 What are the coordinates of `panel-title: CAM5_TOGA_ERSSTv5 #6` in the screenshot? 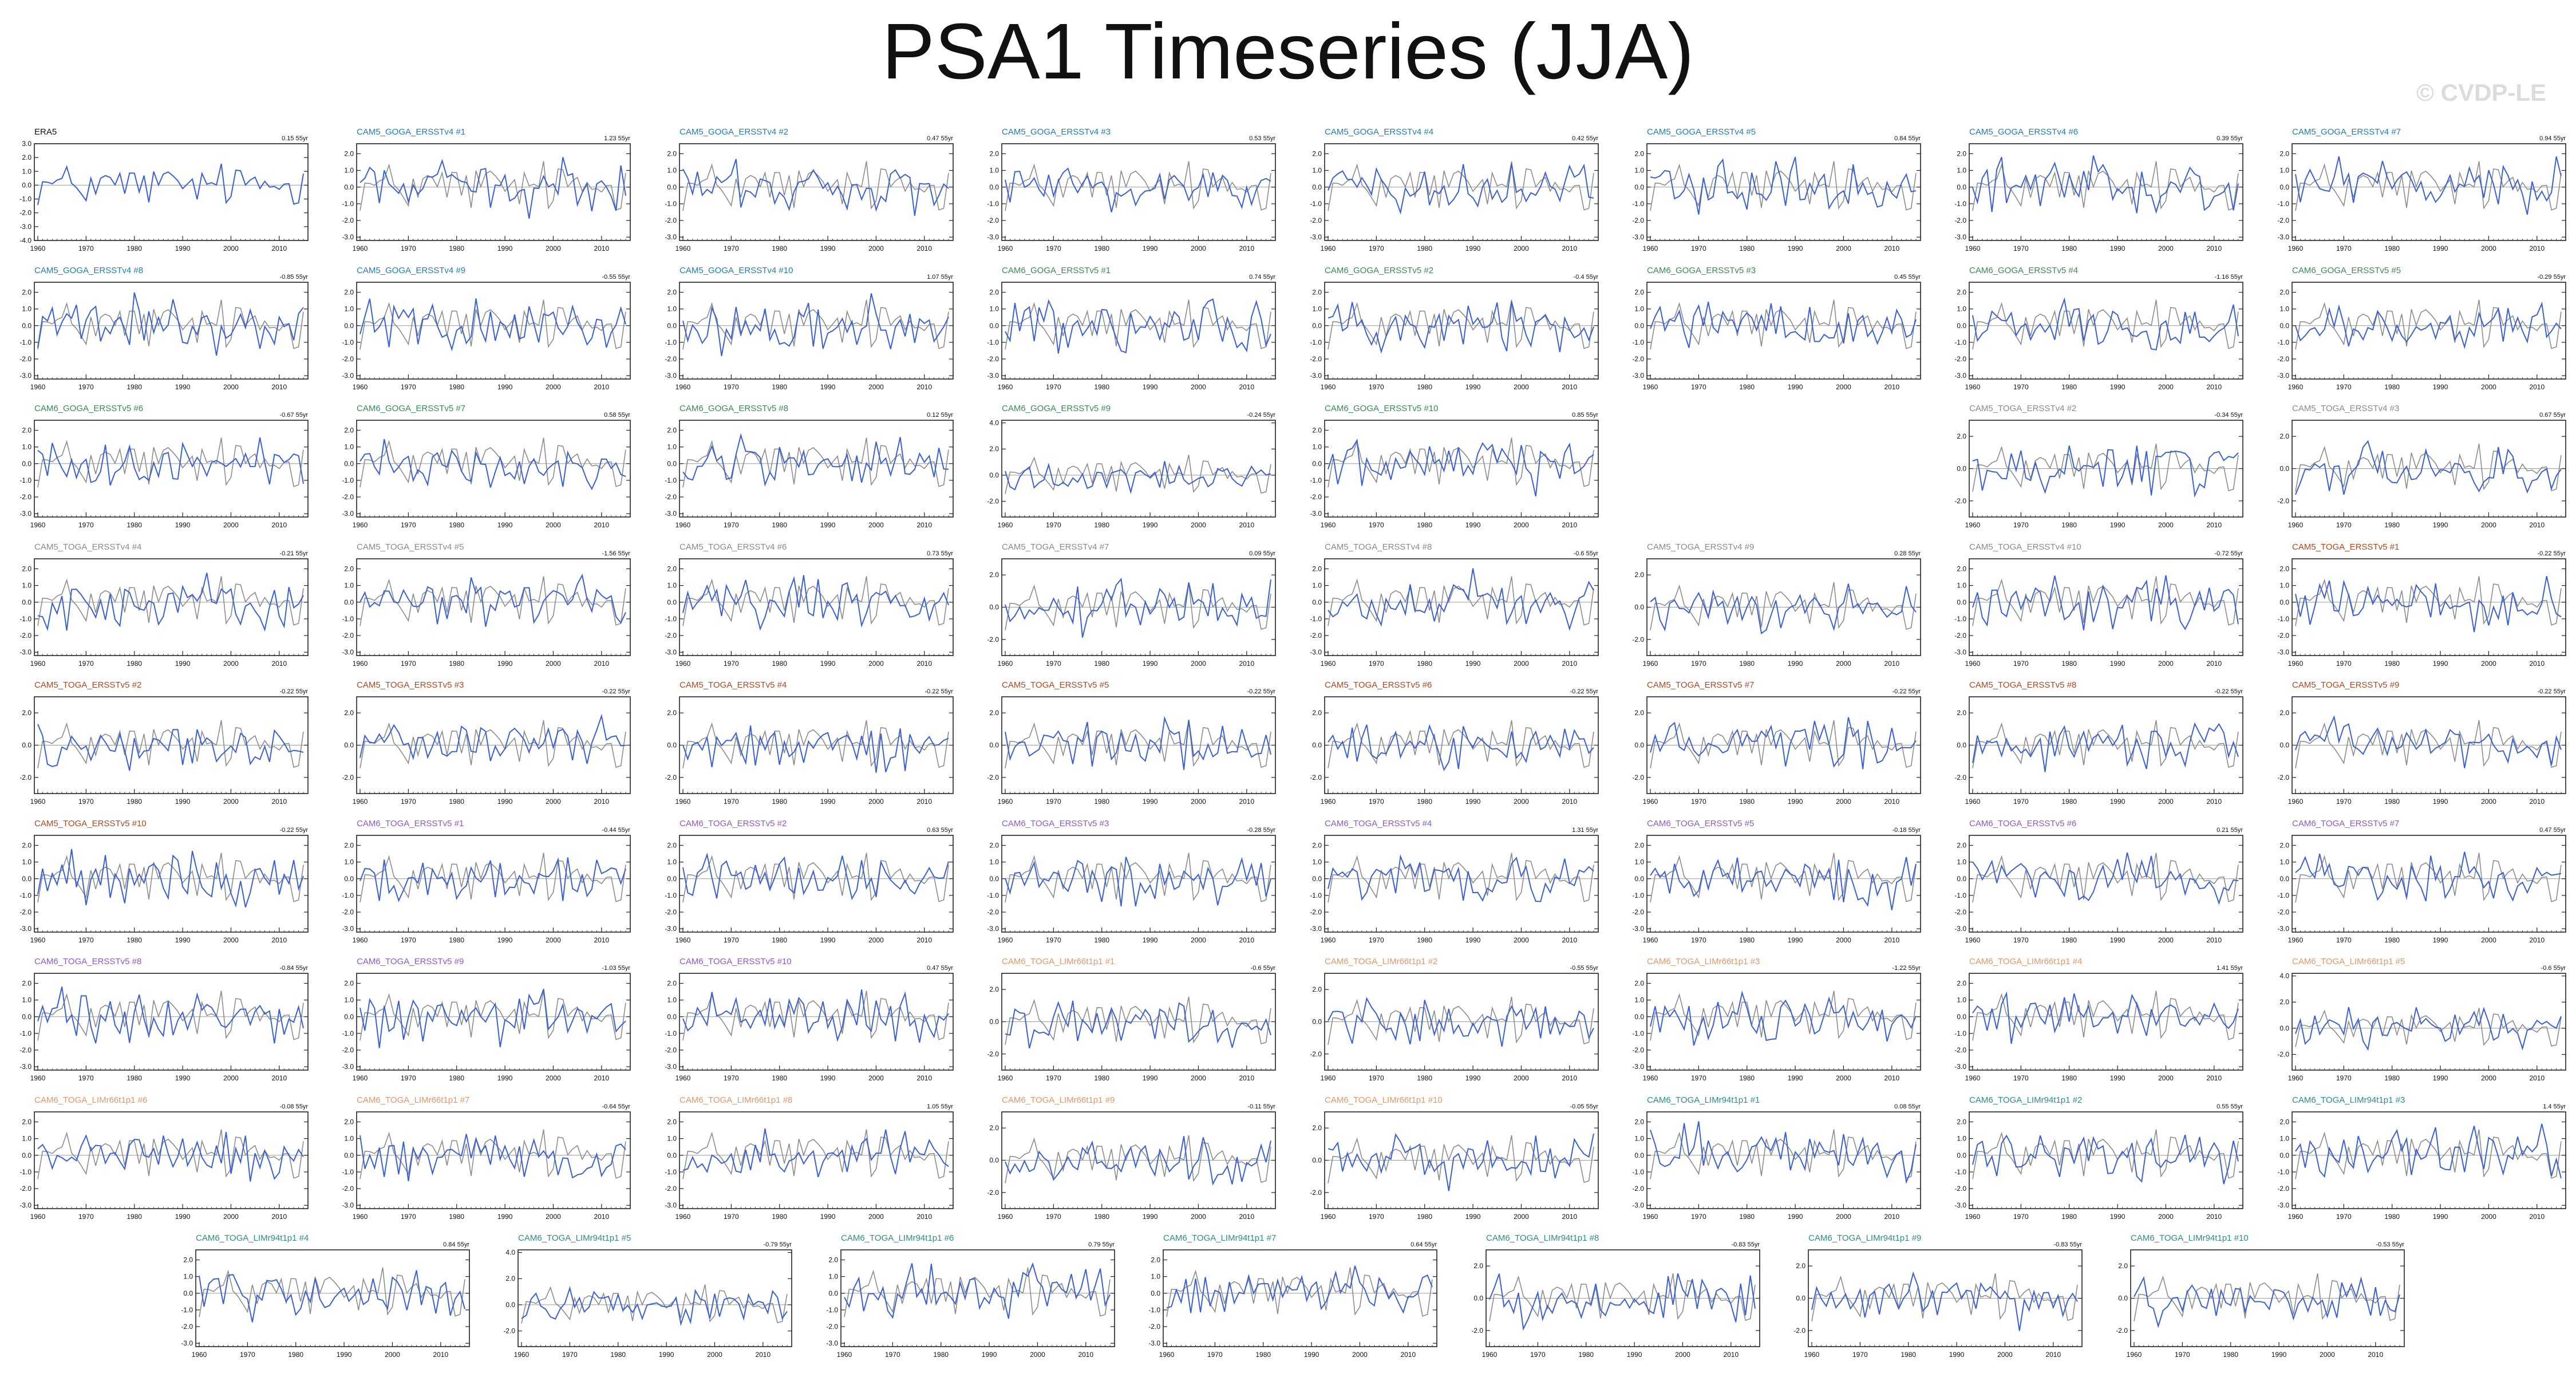 It's located at (1378, 685).